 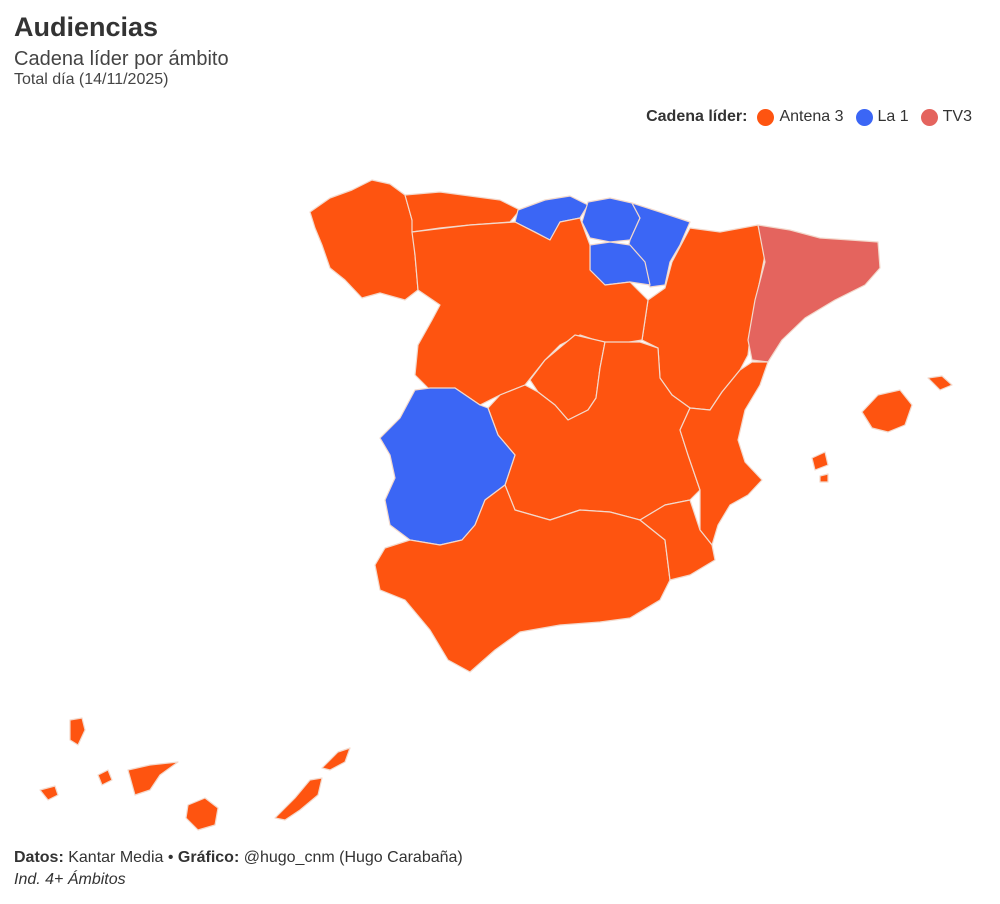 What do you see at coordinates (86, 27) in the screenshot?
I see `page-title: Audiencias` at bounding box center [86, 27].